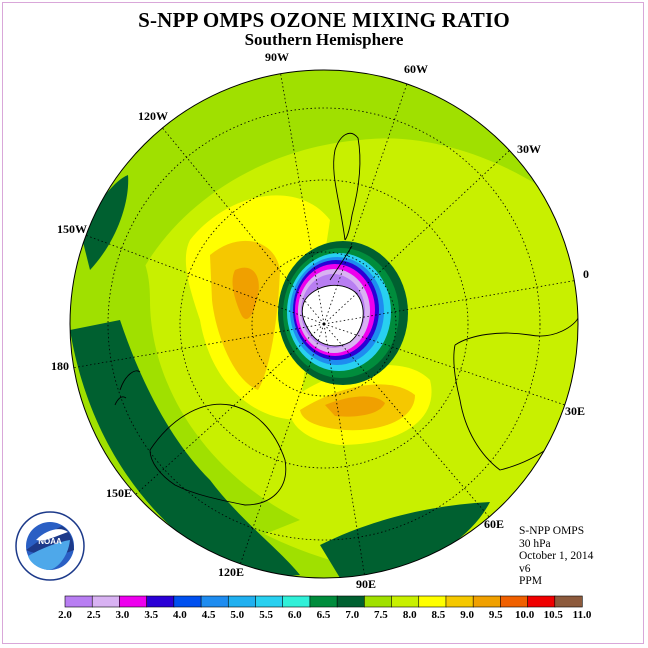  Describe the element at coordinates (65, 615) in the screenshot. I see `colorbar-tick-label: 2.0` at that location.